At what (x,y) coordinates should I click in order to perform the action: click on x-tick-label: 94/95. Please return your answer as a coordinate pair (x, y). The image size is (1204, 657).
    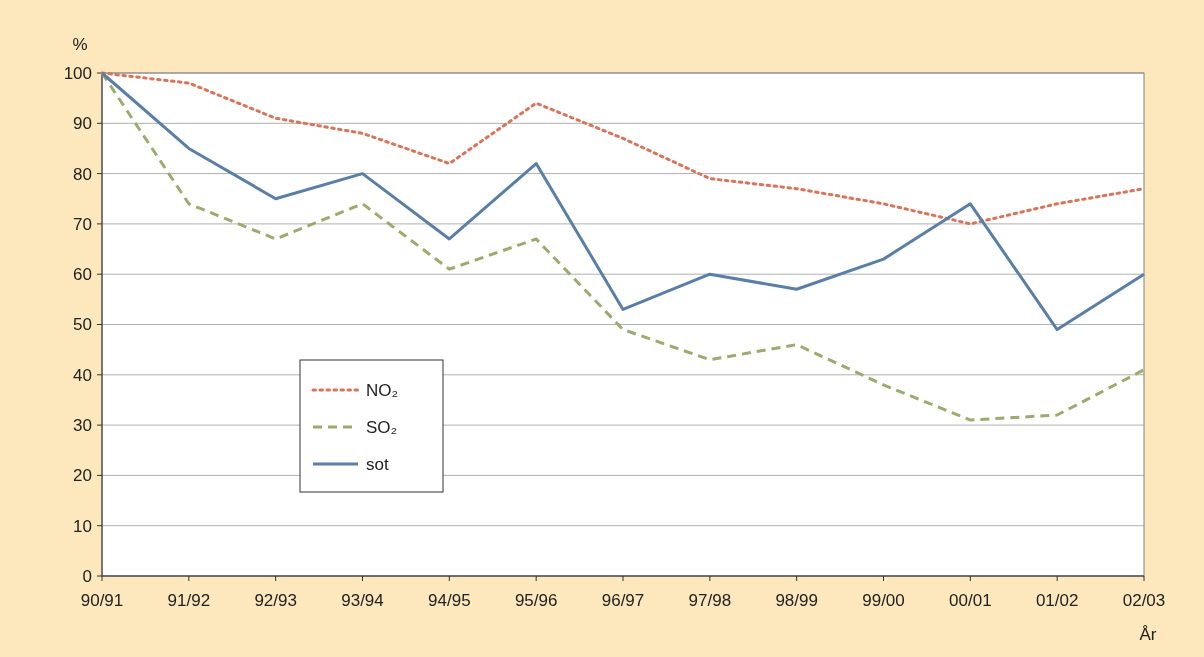
    Looking at the image, I should click on (449, 600).